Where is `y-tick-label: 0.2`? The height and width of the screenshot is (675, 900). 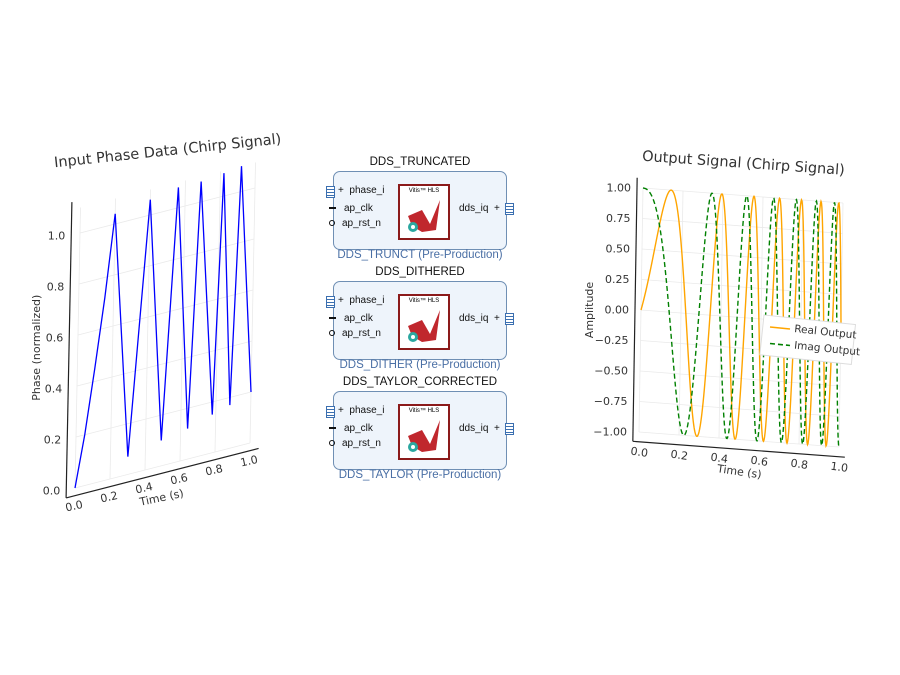 y-tick-label: 0.2 is located at coordinates (53, 439).